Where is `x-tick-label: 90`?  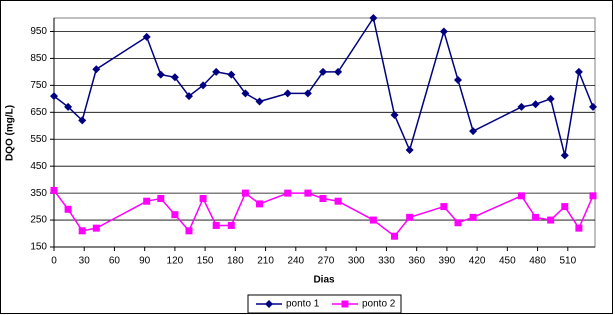
x-tick-label: 90 is located at coordinates (145, 261).